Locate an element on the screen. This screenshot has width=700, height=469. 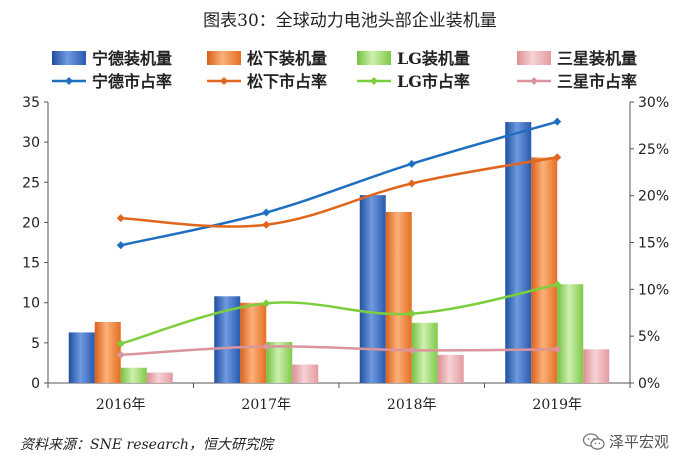
legend-item: LG装机量 is located at coordinates (413, 58).